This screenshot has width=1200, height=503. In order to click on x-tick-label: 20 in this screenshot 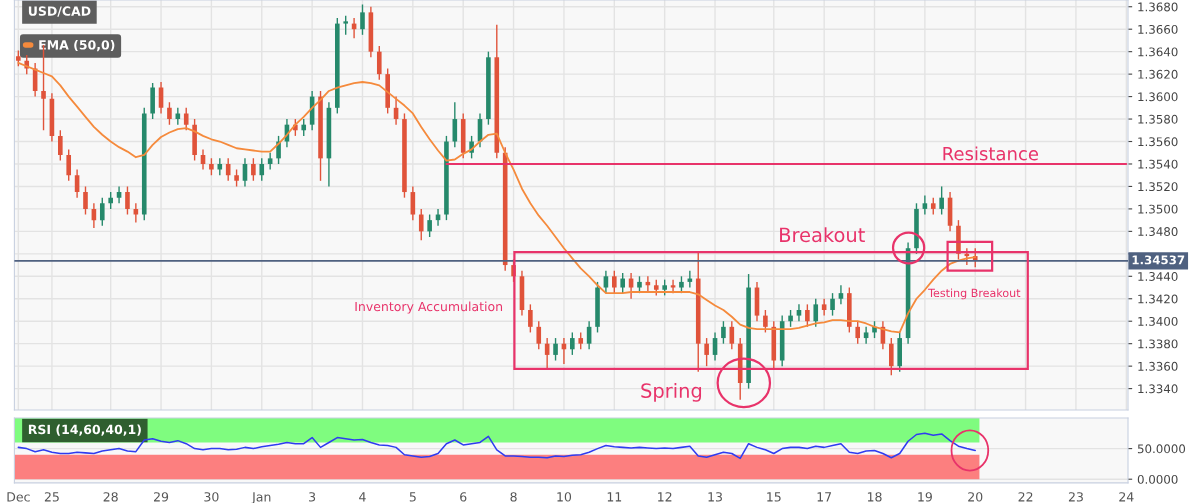, I will do `click(975, 497)`.